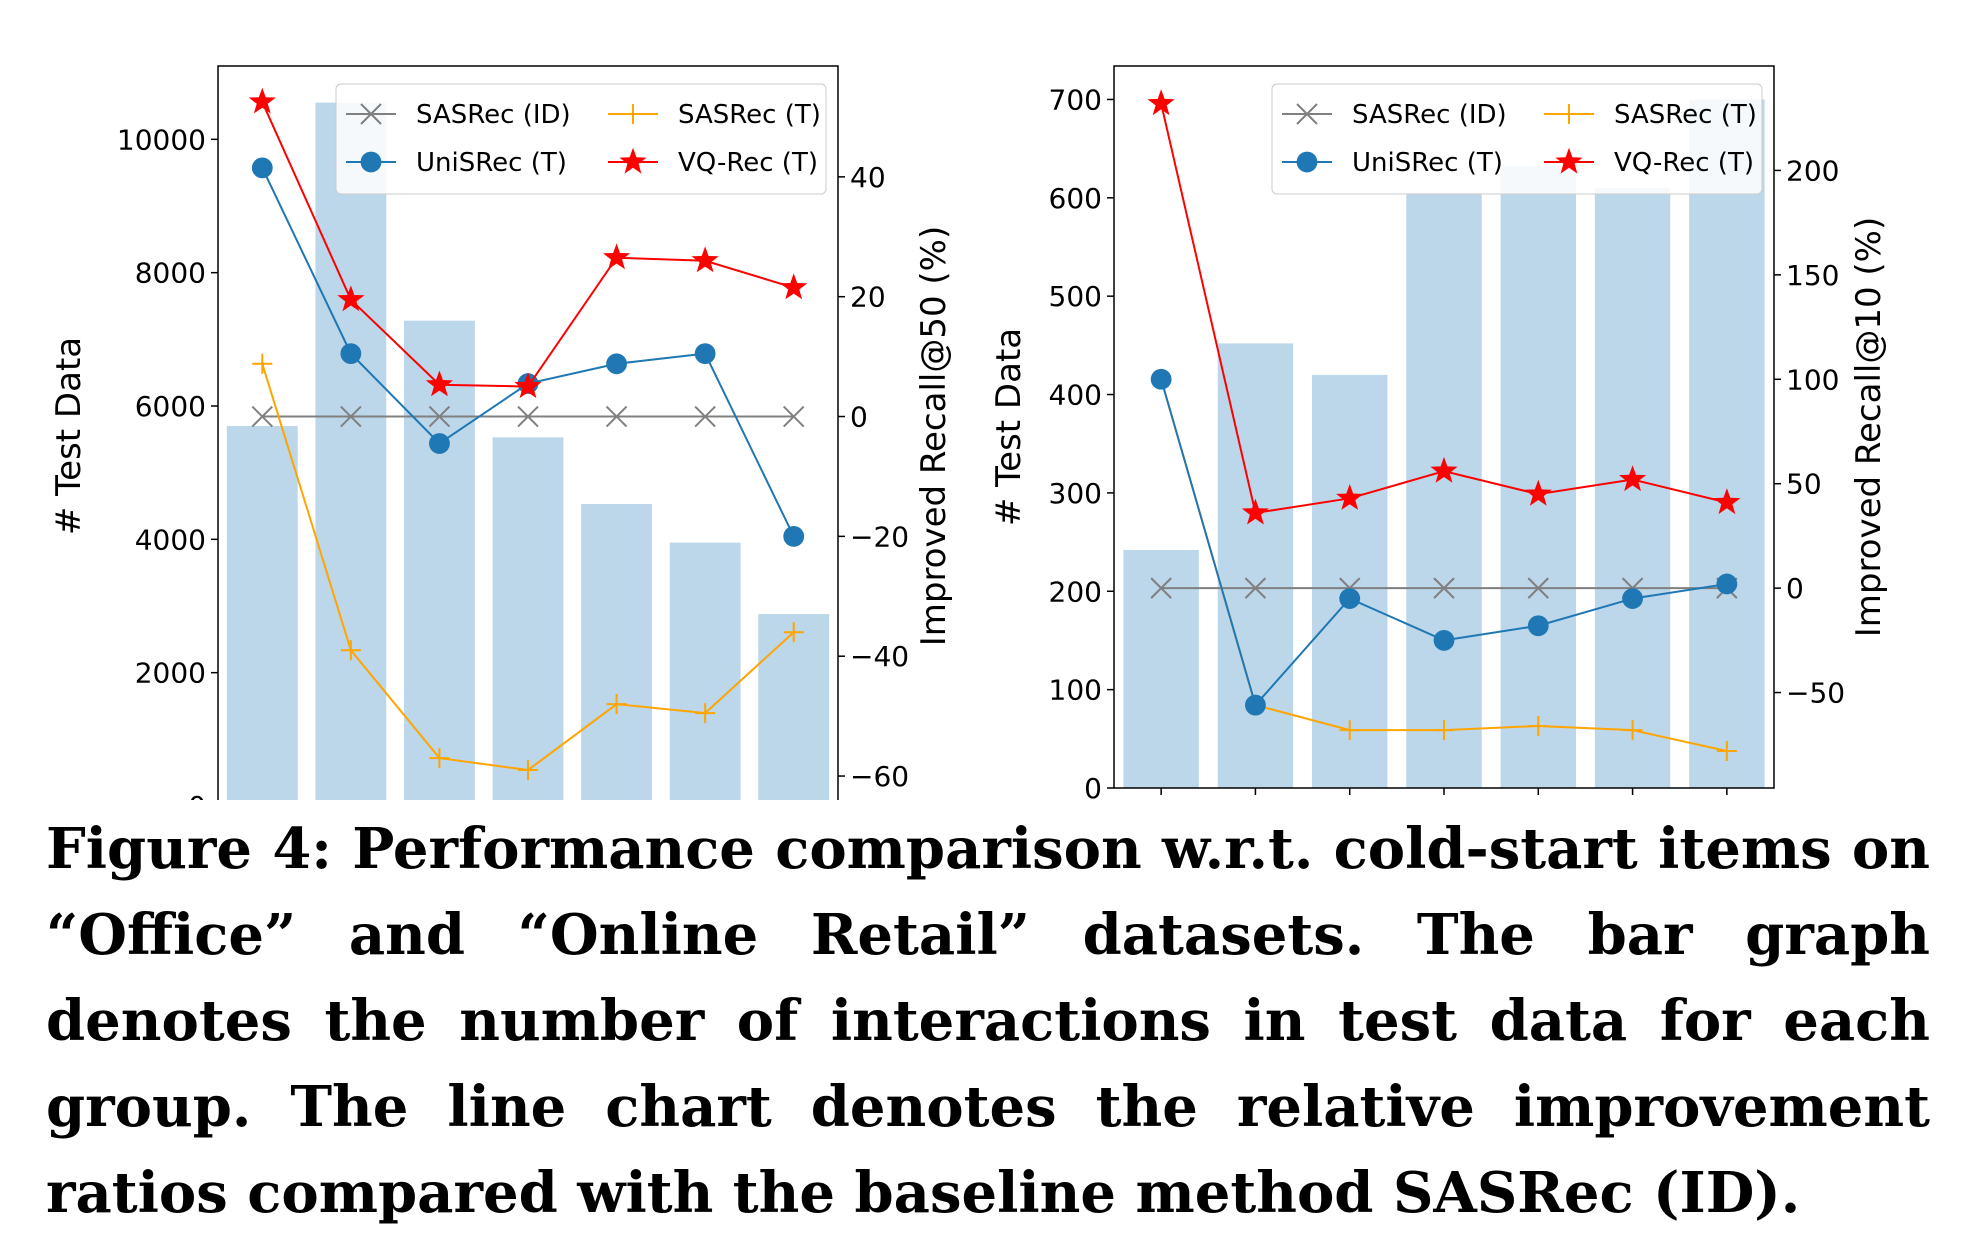 The width and height of the screenshot is (1984, 1254). Describe the element at coordinates (1812, 170) in the screenshot. I see `y2-tick-label: 200` at that location.